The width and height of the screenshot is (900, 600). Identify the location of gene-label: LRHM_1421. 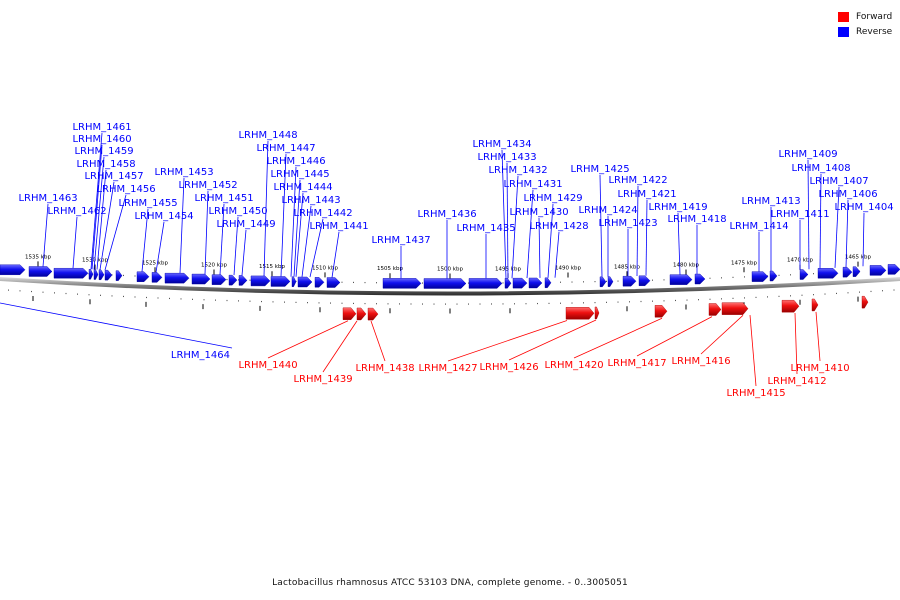
(646, 194).